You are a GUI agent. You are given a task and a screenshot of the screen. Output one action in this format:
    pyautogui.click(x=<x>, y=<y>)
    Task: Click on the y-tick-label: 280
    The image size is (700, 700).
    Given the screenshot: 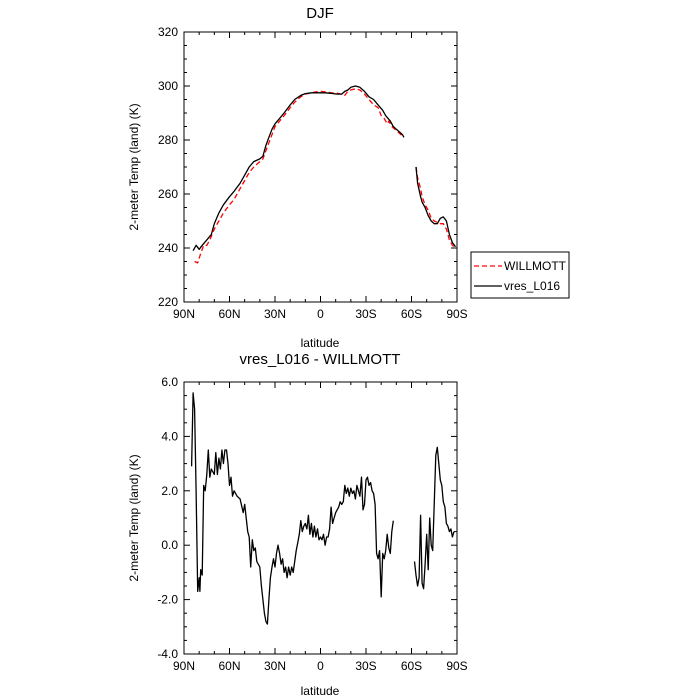 What is the action you would take?
    pyautogui.click(x=168, y=140)
    